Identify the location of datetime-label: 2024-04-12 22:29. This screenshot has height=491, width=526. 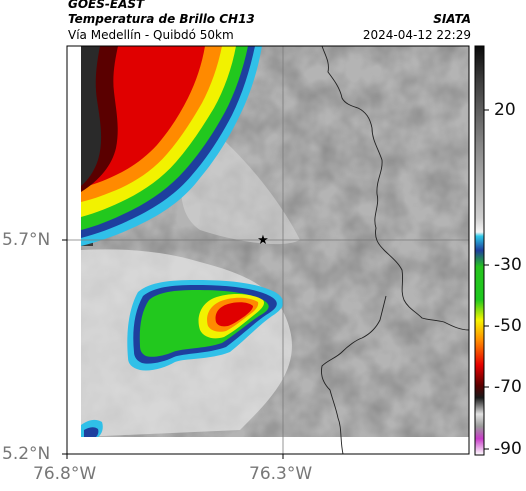
(416, 35).